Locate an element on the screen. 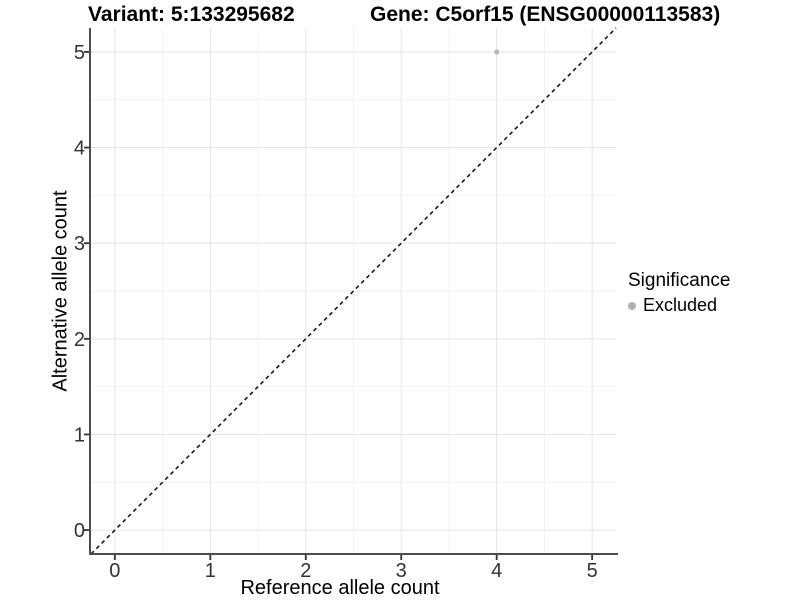 The height and width of the screenshot is (600, 800). y-tick-label: 1 is located at coordinates (79, 435).